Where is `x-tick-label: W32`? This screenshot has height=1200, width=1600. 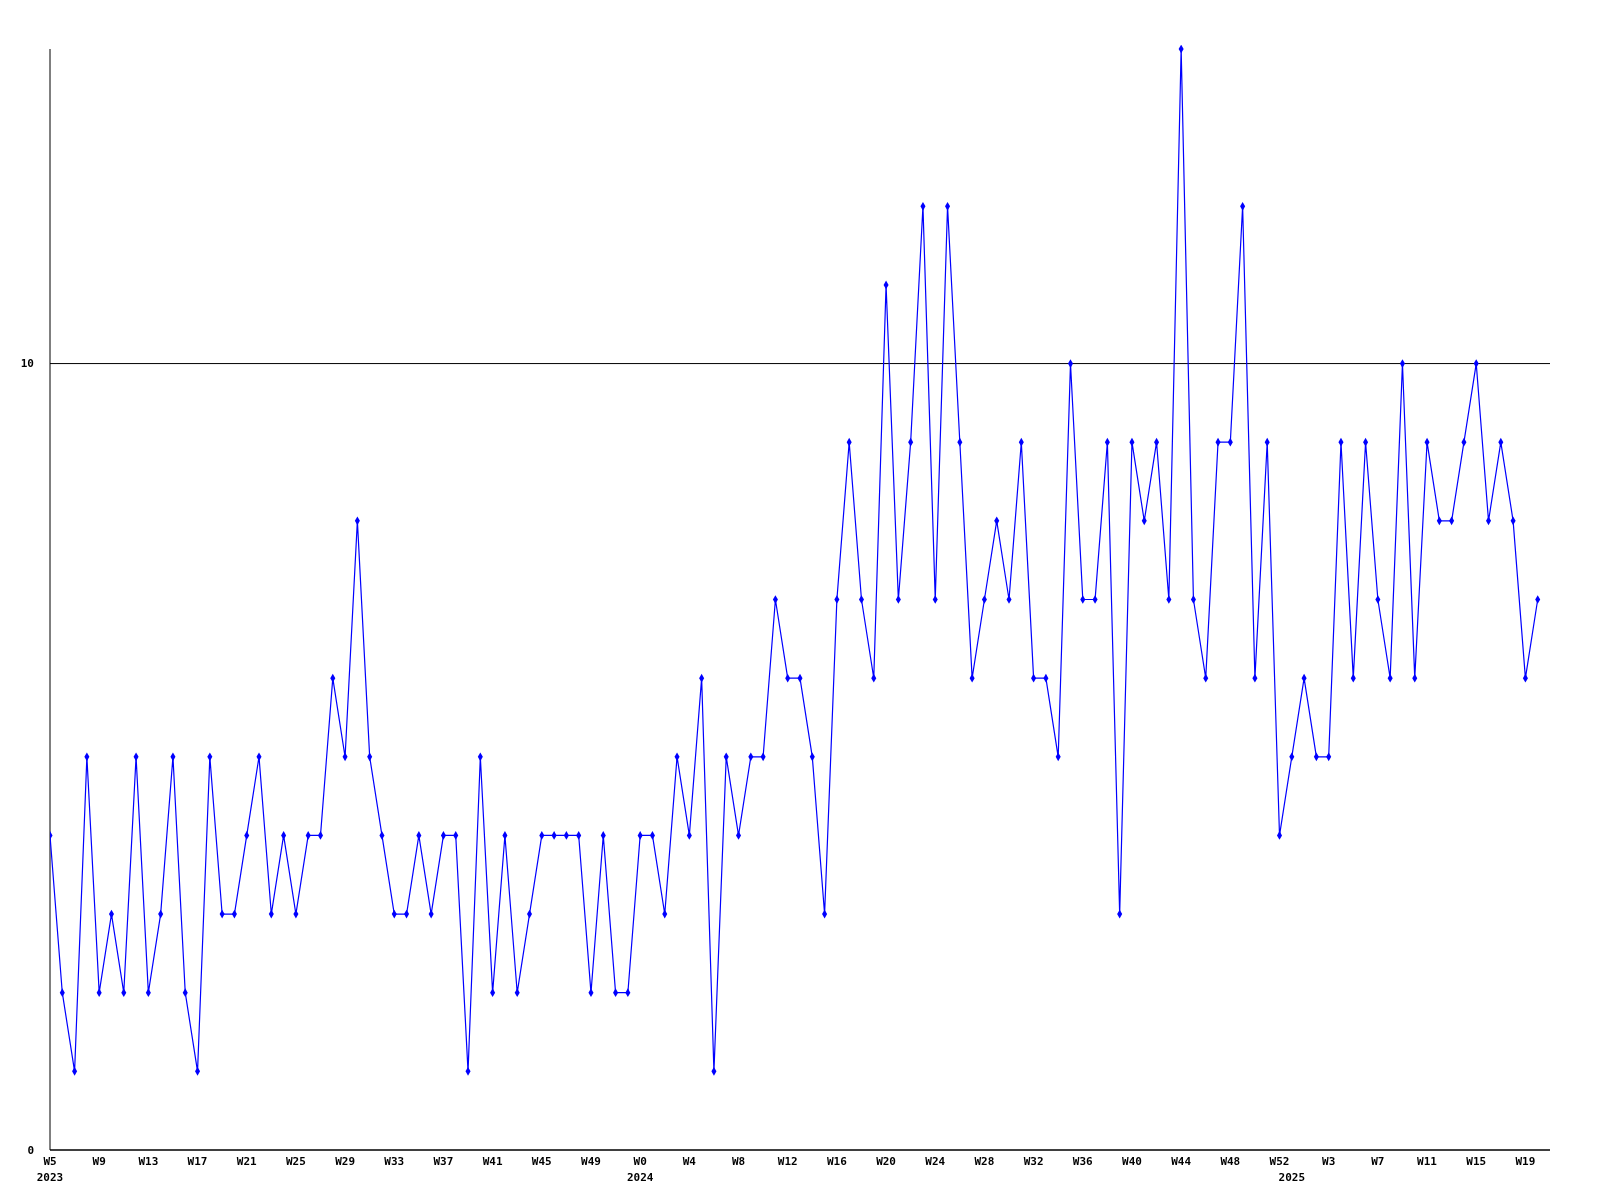
x-tick-label: W32 is located at coordinates (1033, 1161).